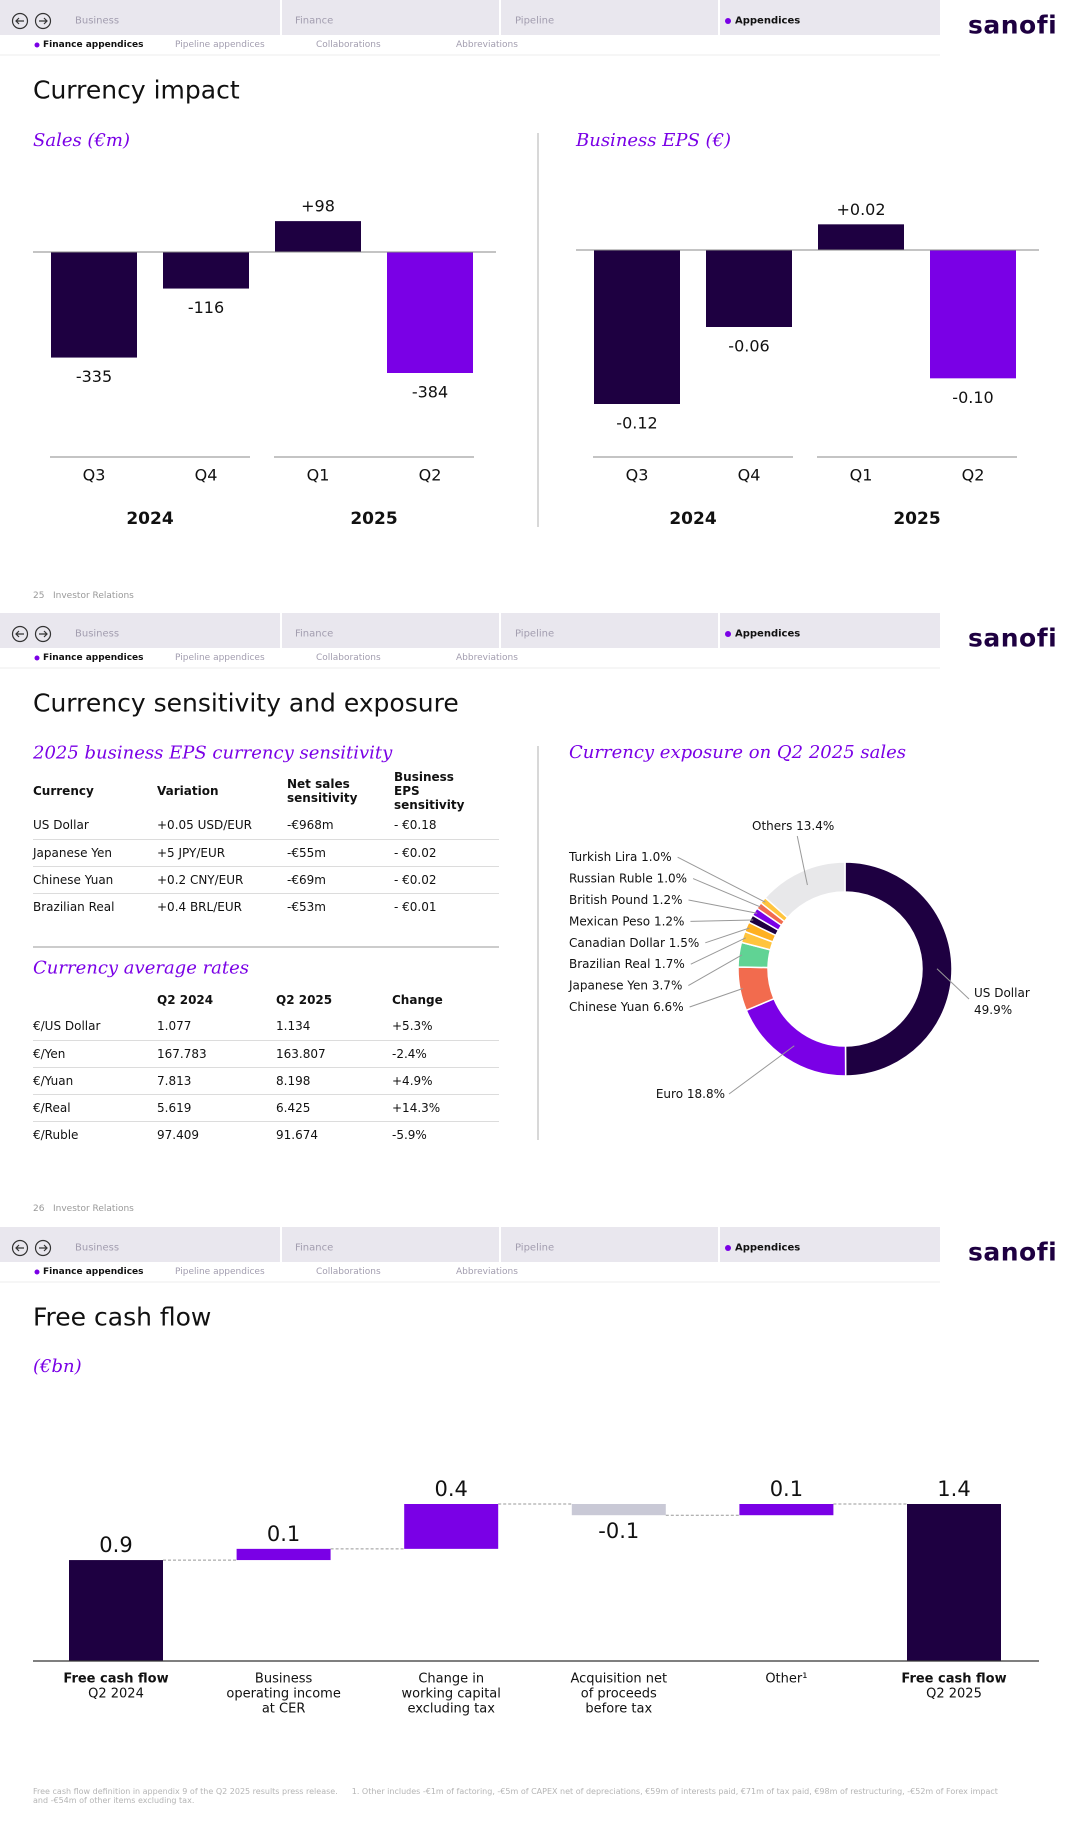 The width and height of the screenshot is (1080, 1843). I want to click on table-cell: US Dollar, so click(95, 826).